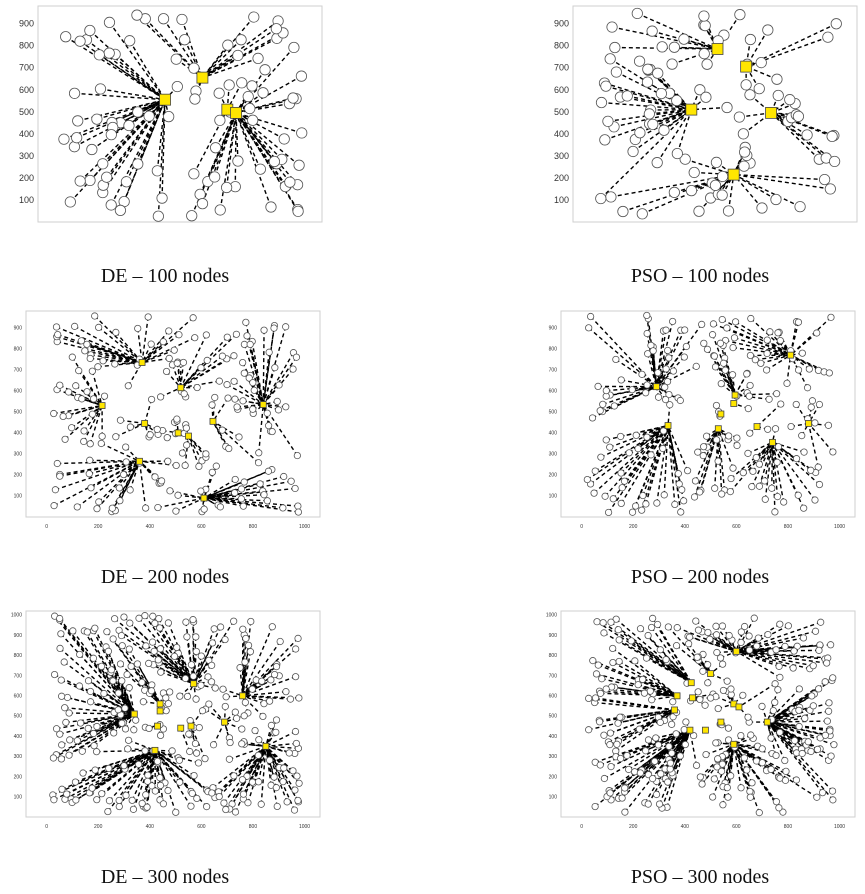 This screenshot has height=894, width=865. Describe the element at coordinates (304, 527) in the screenshot. I see `x-tick-label: 1000` at that location.